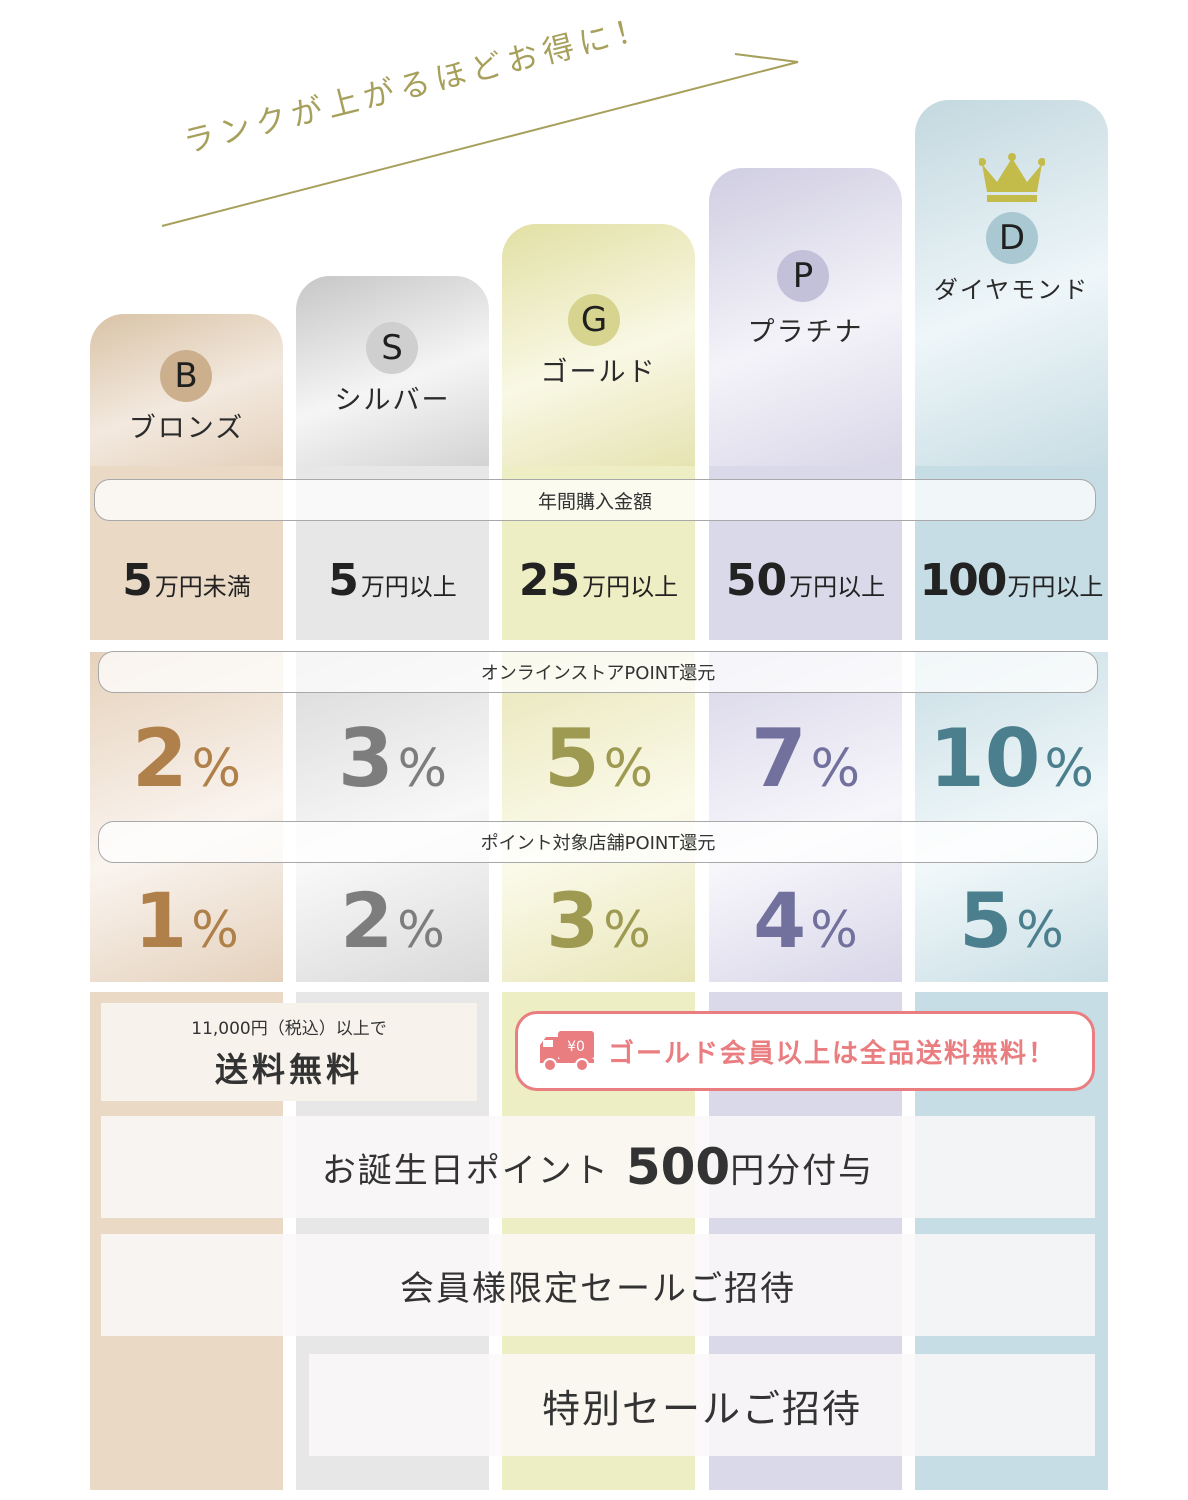  What do you see at coordinates (1011, 758) in the screenshot?
I see `diamond-online-percent: 10%` at bounding box center [1011, 758].